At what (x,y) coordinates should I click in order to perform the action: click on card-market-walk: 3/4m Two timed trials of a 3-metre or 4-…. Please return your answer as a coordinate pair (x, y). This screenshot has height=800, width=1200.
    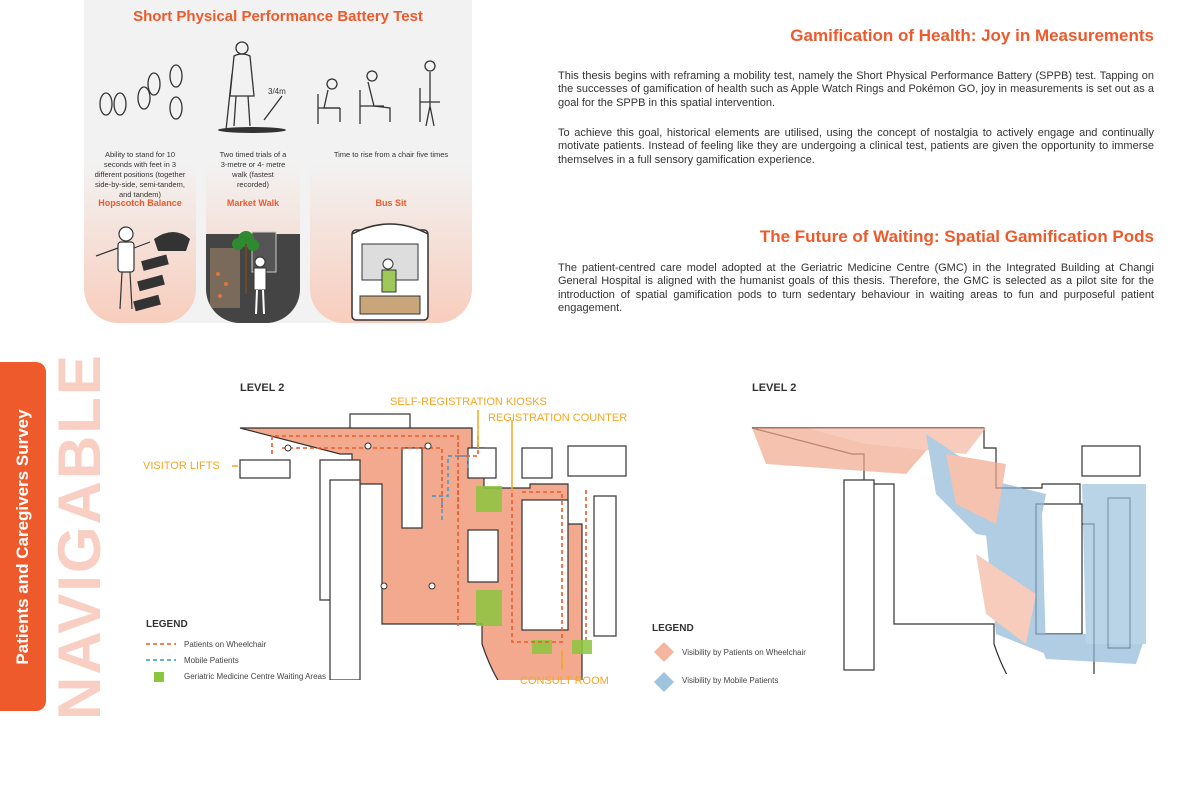
    Looking at the image, I should click on (253, 178).